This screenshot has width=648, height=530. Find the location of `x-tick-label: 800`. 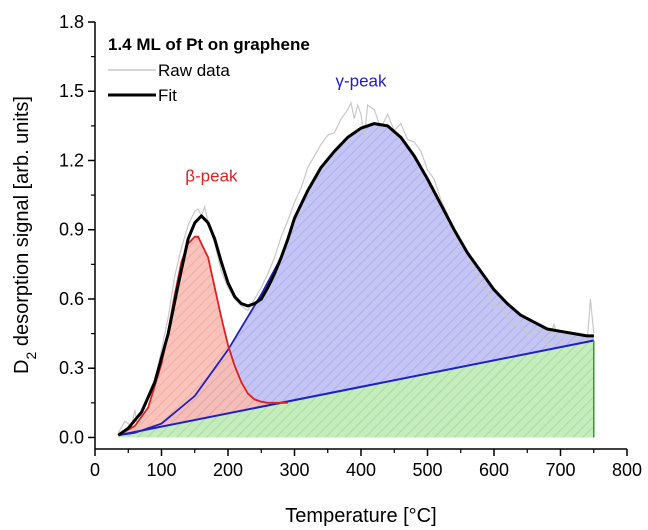

x-tick-label: 800 is located at coordinates (627, 470).